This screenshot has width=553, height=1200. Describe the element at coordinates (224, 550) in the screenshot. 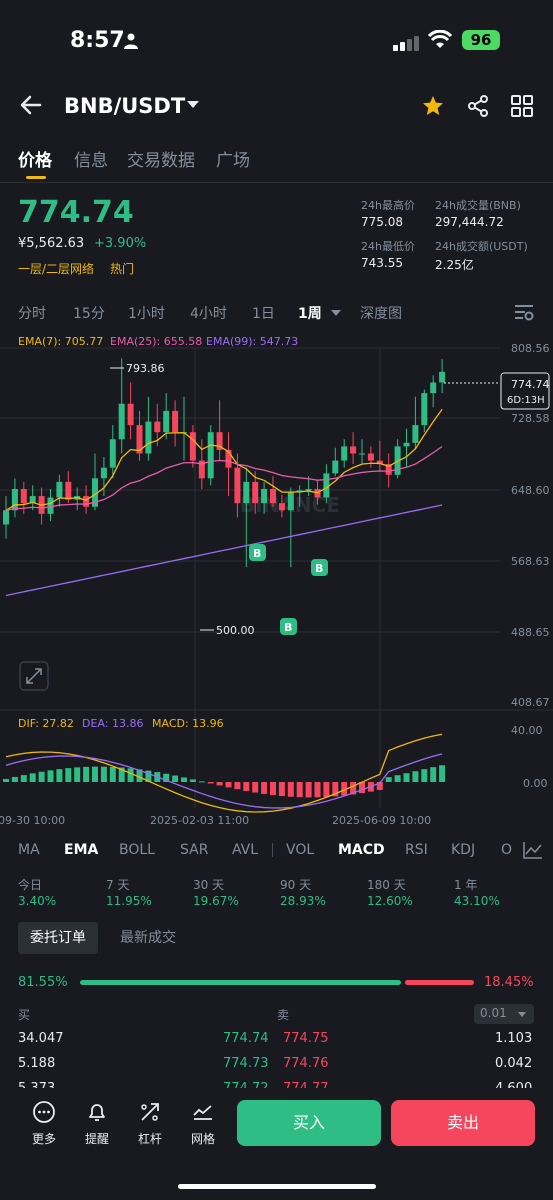

I see `ema99-line` at that location.